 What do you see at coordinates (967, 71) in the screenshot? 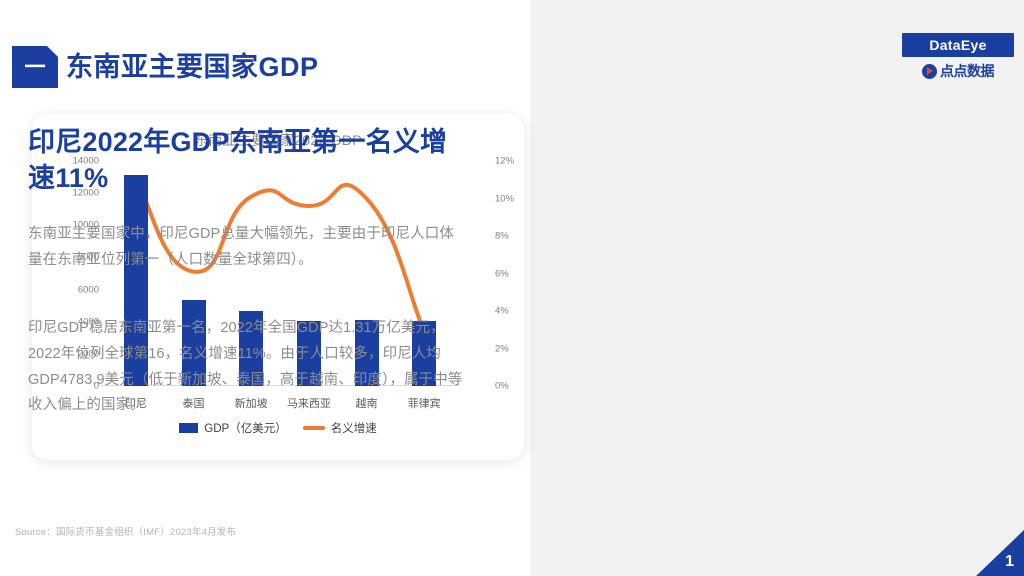
I see `logo-subbrand-text: 点点数据` at bounding box center [967, 71].